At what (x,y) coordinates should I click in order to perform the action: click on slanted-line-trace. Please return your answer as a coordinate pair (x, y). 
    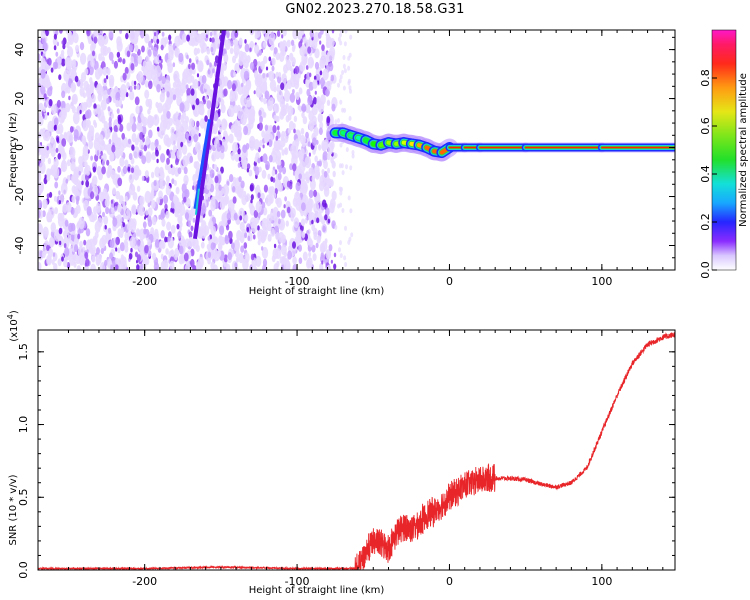
    Looking at the image, I should click on (209, 135).